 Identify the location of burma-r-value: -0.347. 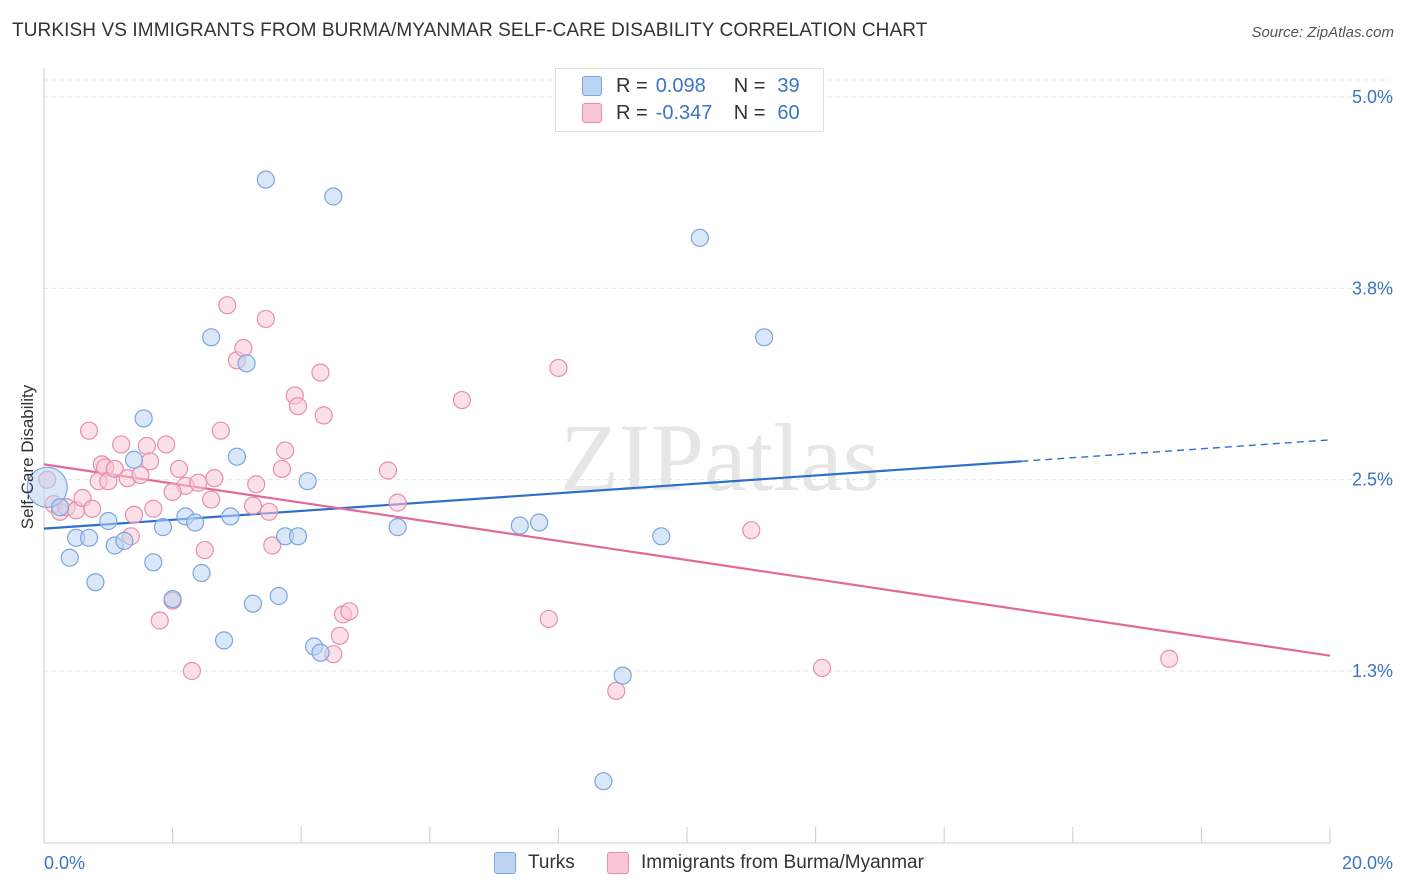
(684, 112).